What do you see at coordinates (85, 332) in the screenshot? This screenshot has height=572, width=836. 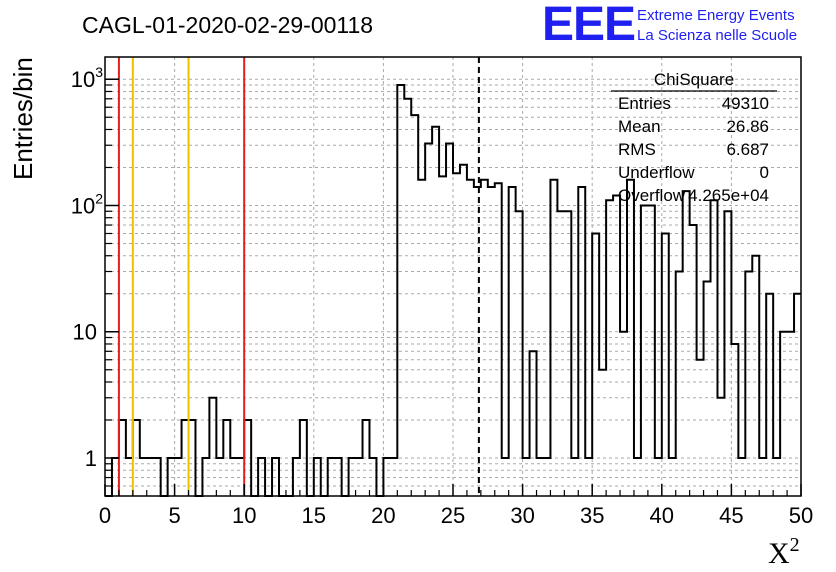 I see `y-tick-label: 10` at bounding box center [85, 332].